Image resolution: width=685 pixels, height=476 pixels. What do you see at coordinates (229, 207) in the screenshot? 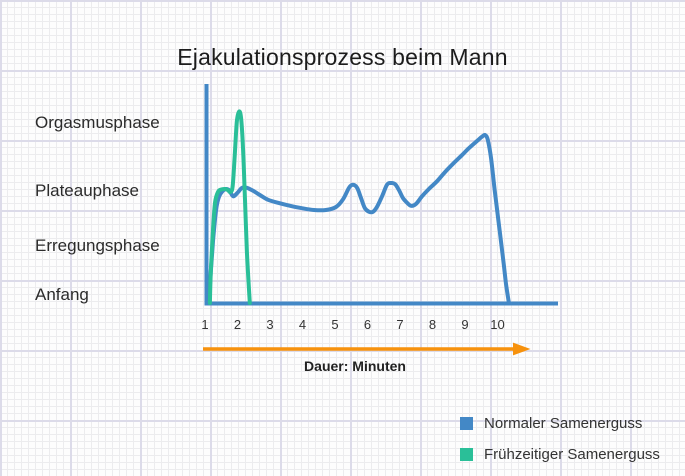
I see `premature-ejaculation-curve` at bounding box center [229, 207].